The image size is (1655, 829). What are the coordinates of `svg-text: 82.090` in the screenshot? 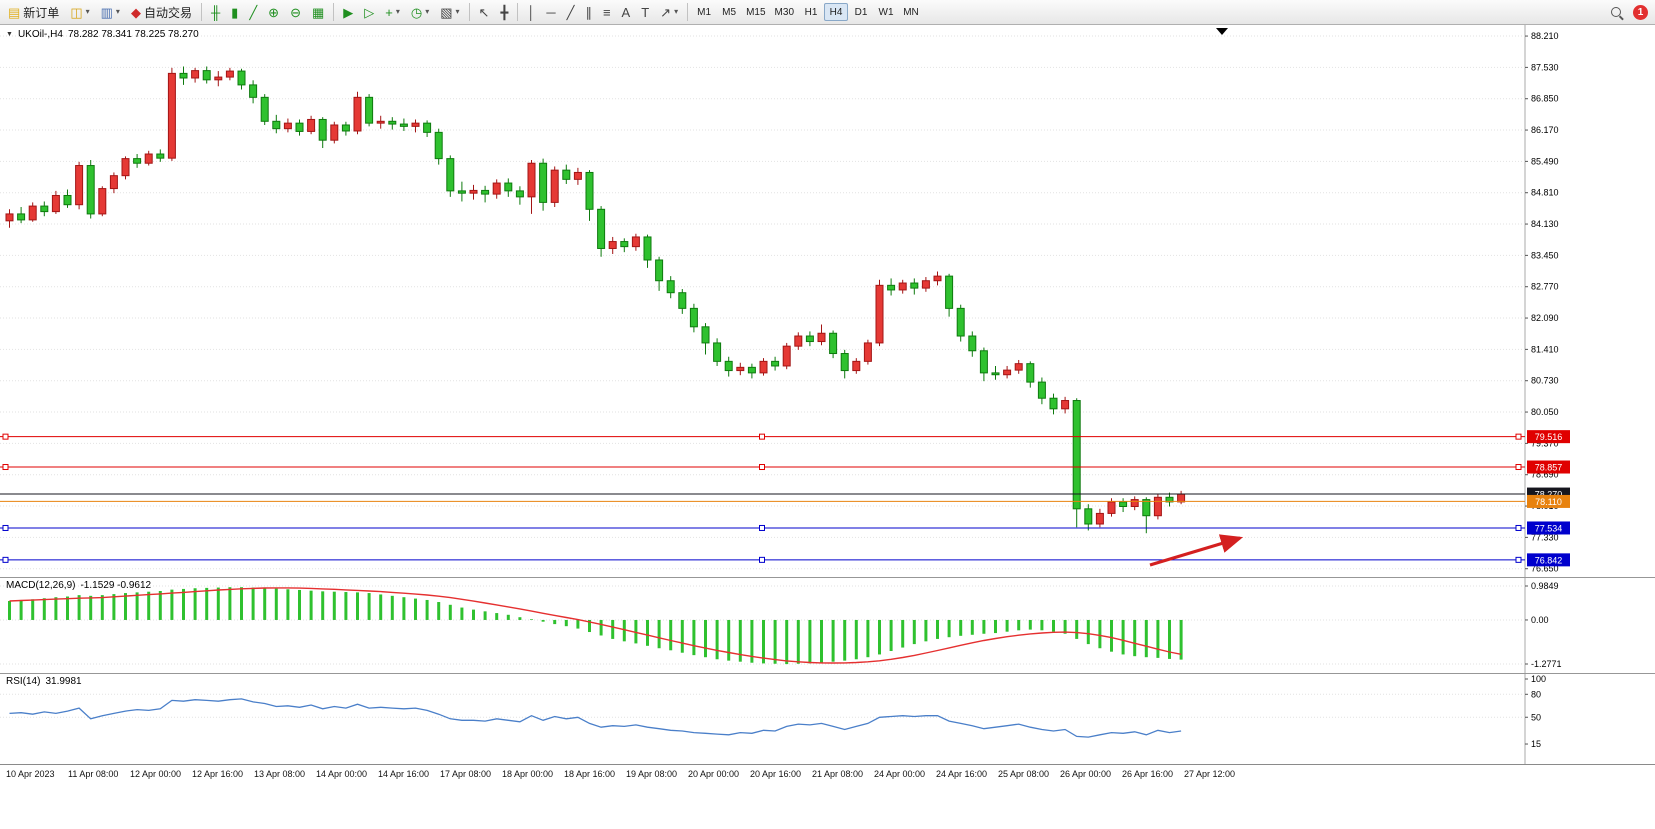 It's located at (1545, 318).